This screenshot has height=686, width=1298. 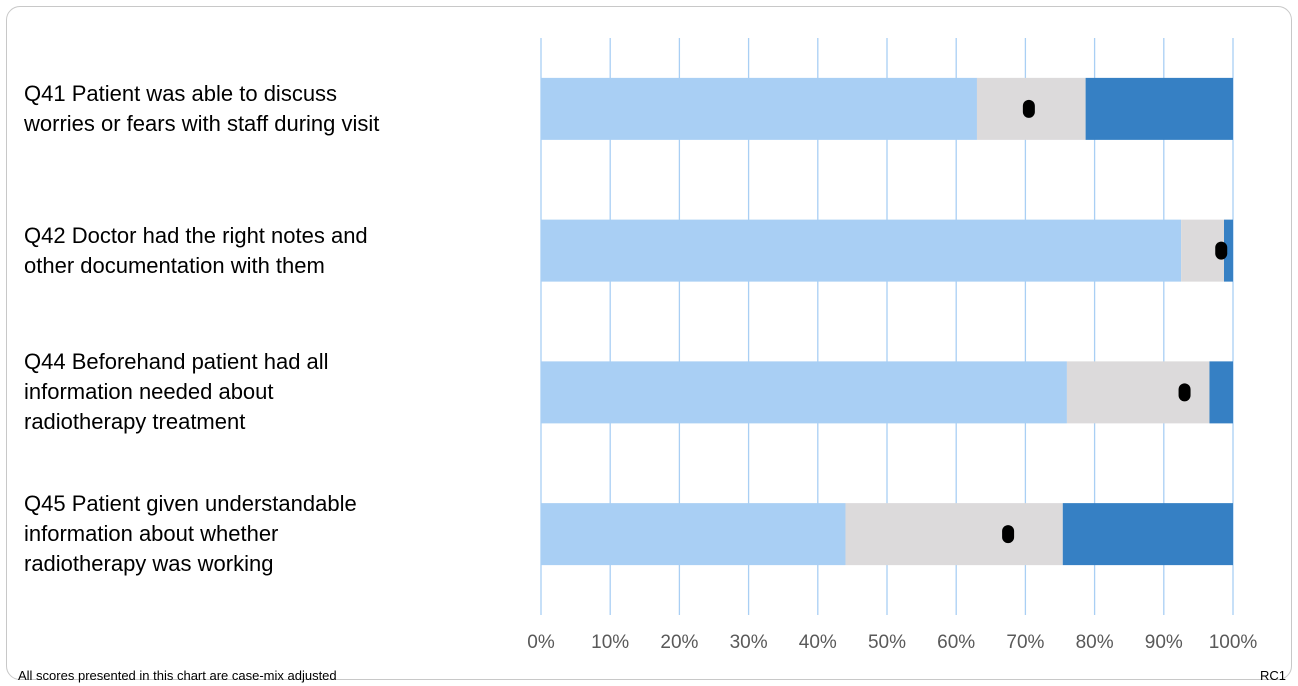 What do you see at coordinates (610, 642) in the screenshot?
I see `x-tick-label: 10%` at bounding box center [610, 642].